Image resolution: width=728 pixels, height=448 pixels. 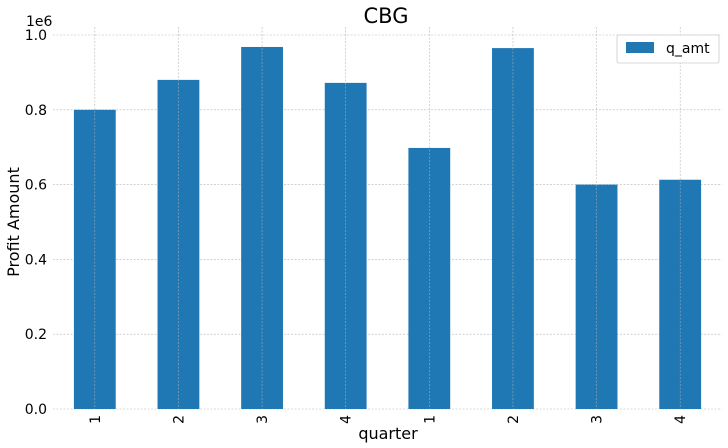 What do you see at coordinates (36, 111) in the screenshot?
I see `y-tick-label: 0.8` at bounding box center [36, 111].